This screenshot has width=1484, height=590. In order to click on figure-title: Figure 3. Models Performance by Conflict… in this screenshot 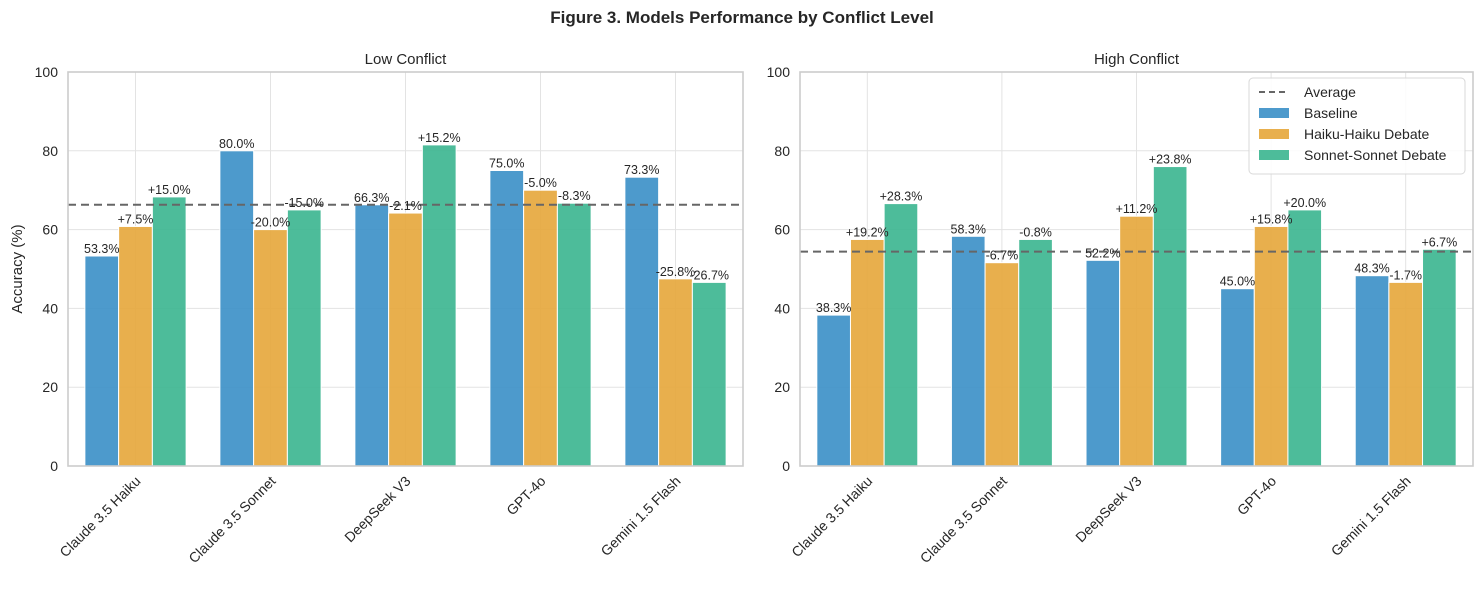, I will do `click(742, 17)`.